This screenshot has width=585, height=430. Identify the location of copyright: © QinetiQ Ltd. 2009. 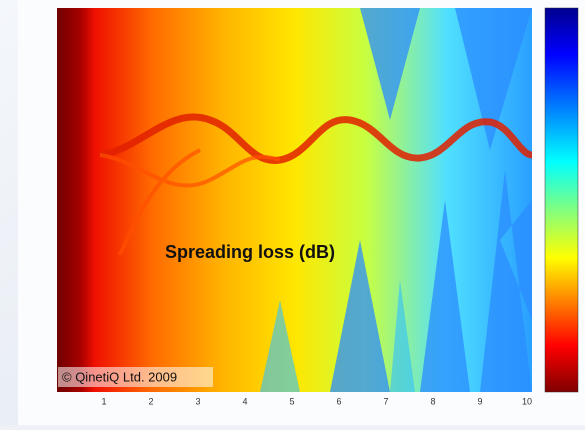
(119, 376).